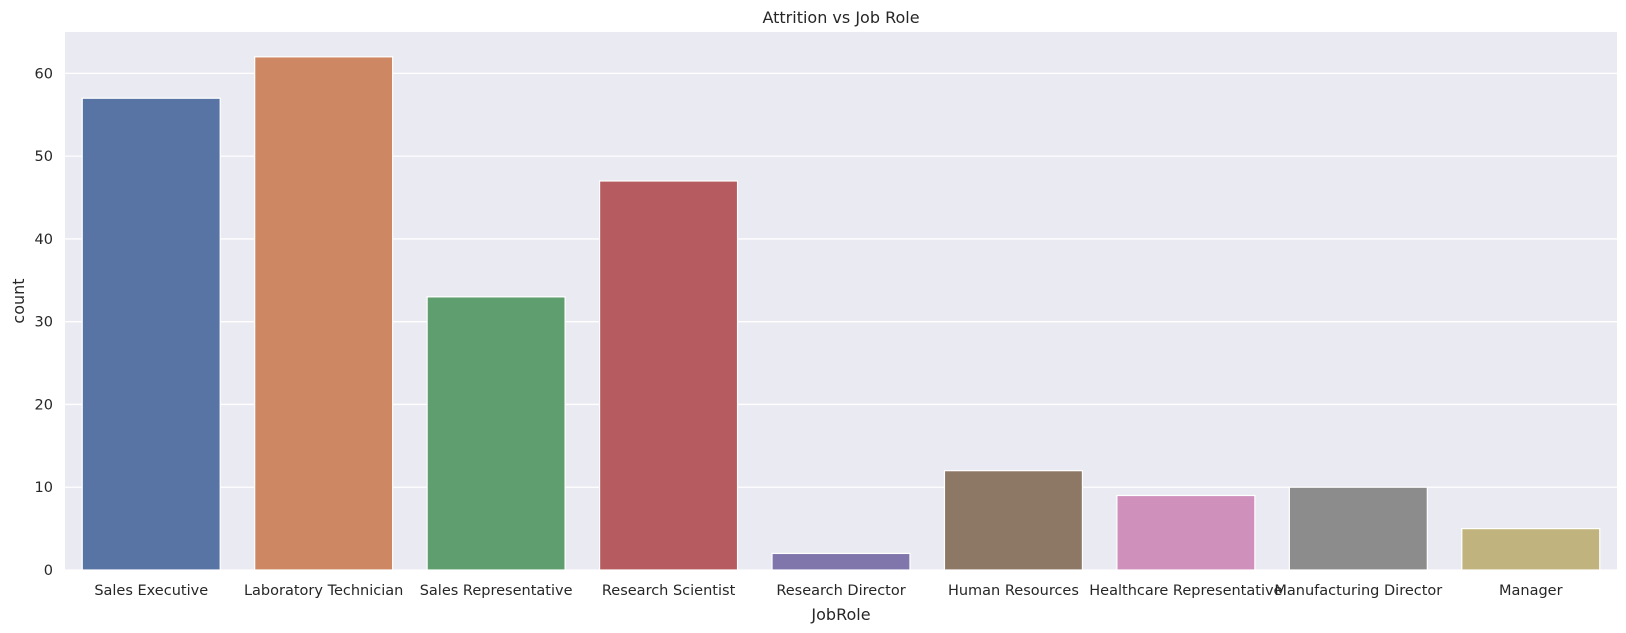  I want to click on chart-title: Attrition vs Job Role, so click(840, 17).